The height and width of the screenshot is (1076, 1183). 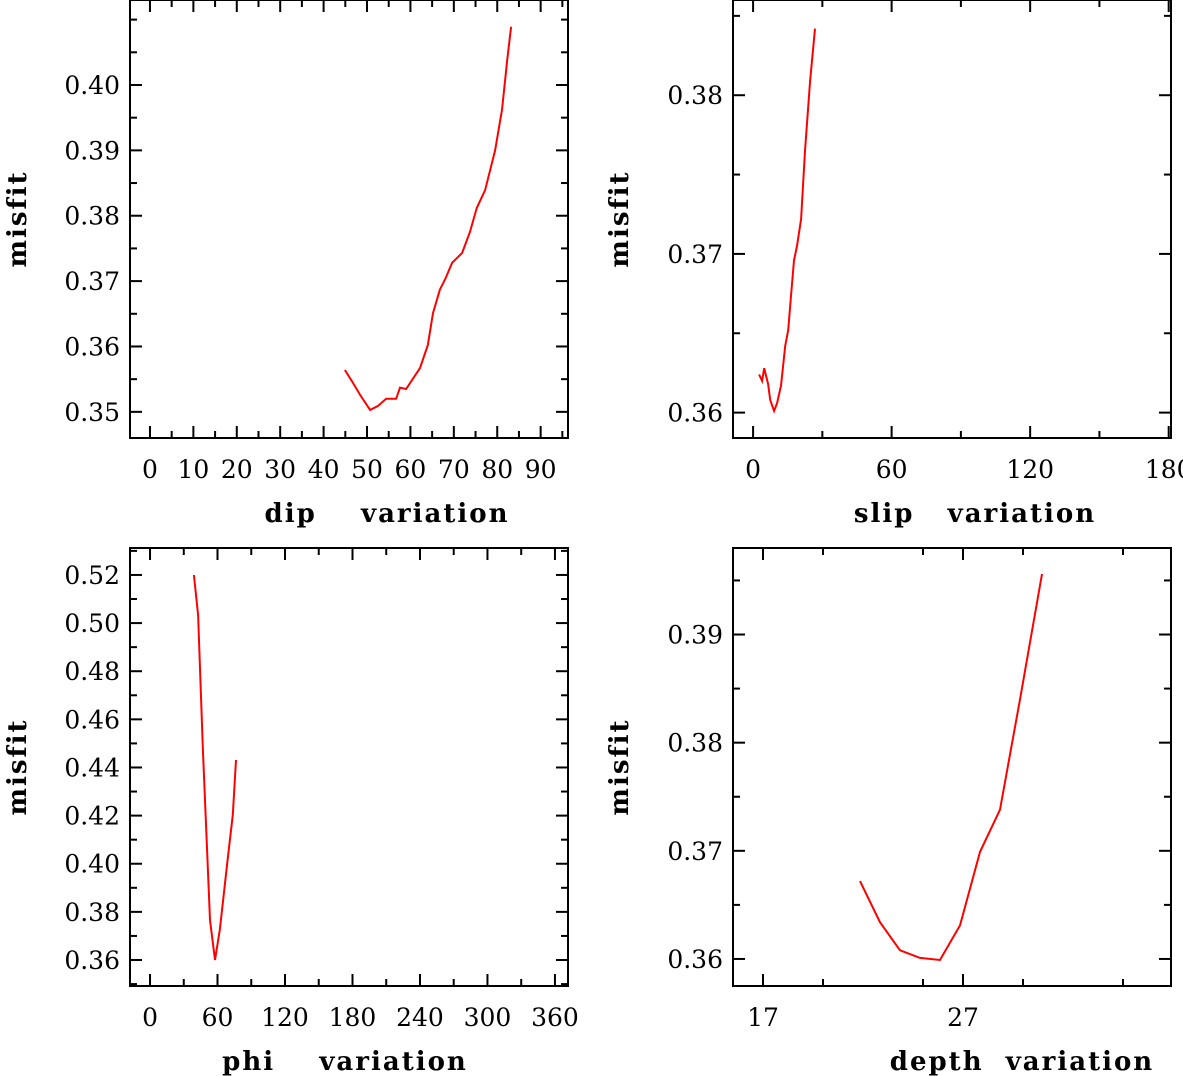 What do you see at coordinates (488, 1017) in the screenshot?
I see `x-tick-label: 300` at bounding box center [488, 1017].